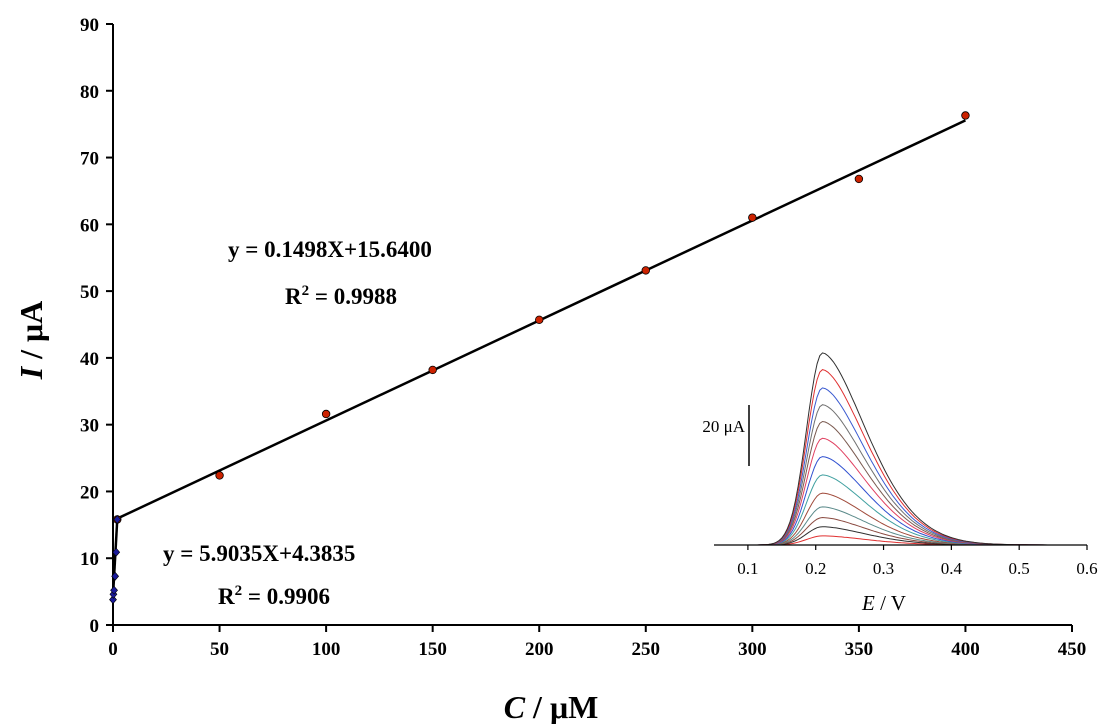  Describe the element at coordinates (752, 649) in the screenshot. I see `x-tick-label: 300` at that location.